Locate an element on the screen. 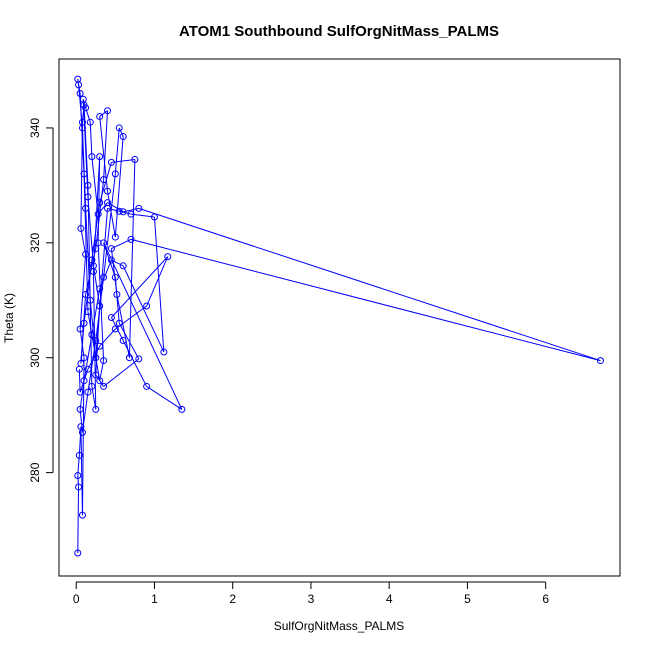  x-tick-label: 2 is located at coordinates (232, 599).